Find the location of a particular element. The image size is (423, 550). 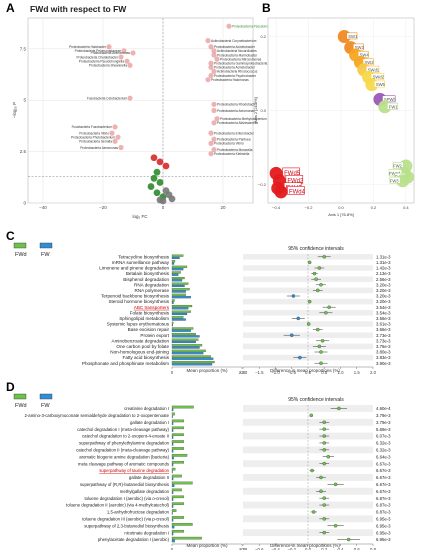

legend-label-fwd: FWd is located at coordinates (21, 255).